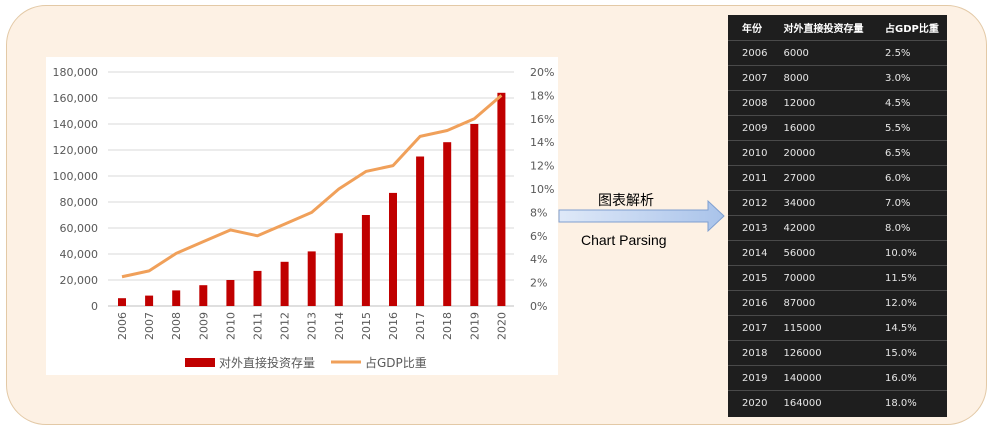  Describe the element at coordinates (750, 253) in the screenshot. I see `cell-year: 2014` at that location.